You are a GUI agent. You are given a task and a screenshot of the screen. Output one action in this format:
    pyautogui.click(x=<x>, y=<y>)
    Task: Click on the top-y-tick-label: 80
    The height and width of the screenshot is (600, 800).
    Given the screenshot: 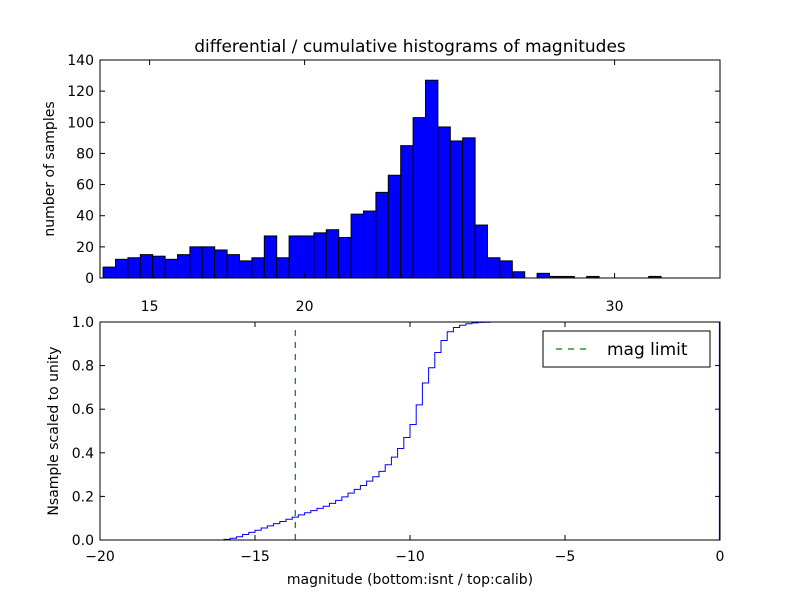 What is the action you would take?
    pyautogui.click(x=85, y=154)
    